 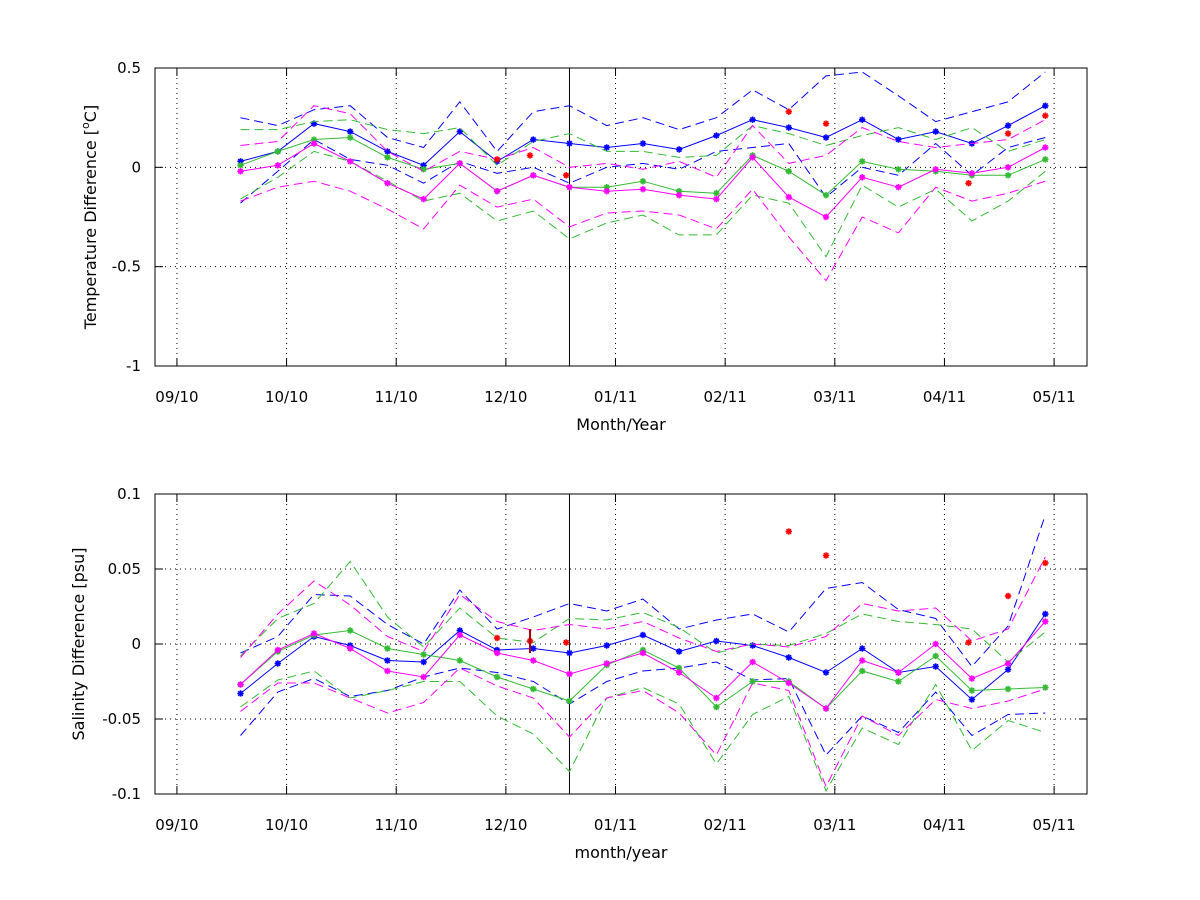 I want to click on y-tick-label: -0.5, so click(x=126, y=267).